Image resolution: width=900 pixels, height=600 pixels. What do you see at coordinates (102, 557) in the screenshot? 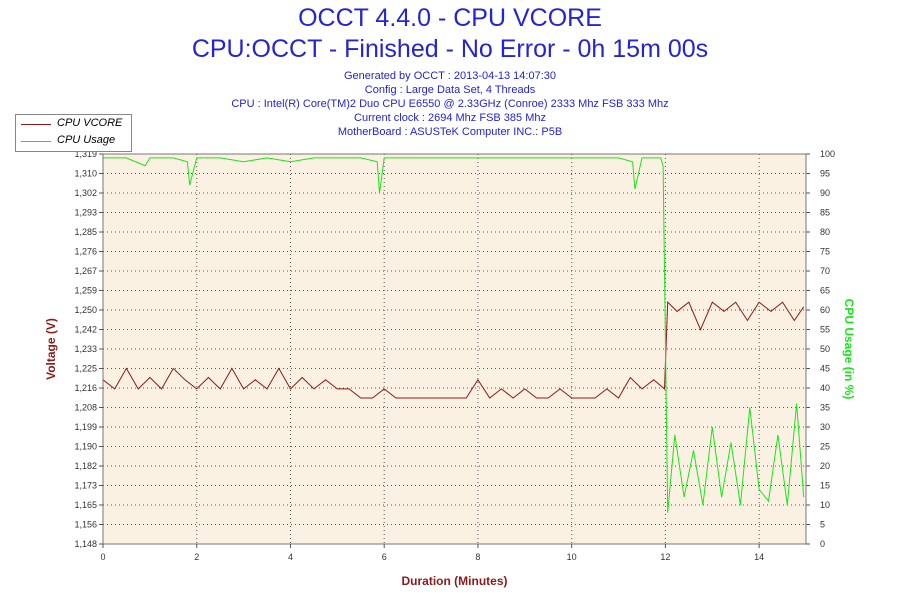
I see `x-tick-label: 0` at bounding box center [102, 557].